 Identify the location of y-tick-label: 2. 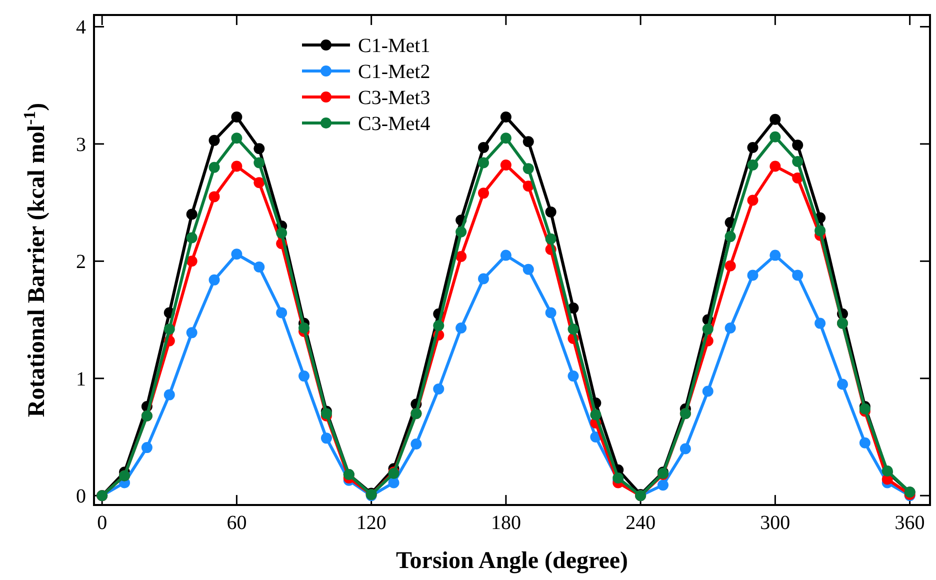
(81, 262).